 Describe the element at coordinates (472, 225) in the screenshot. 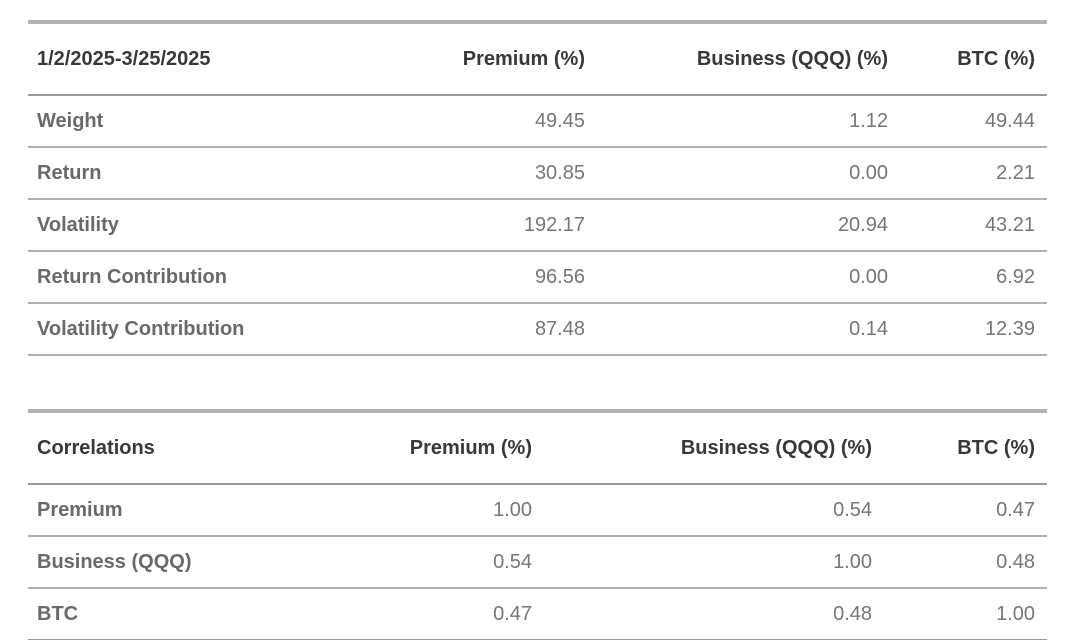

I see `cell-value: 192.17` at that location.